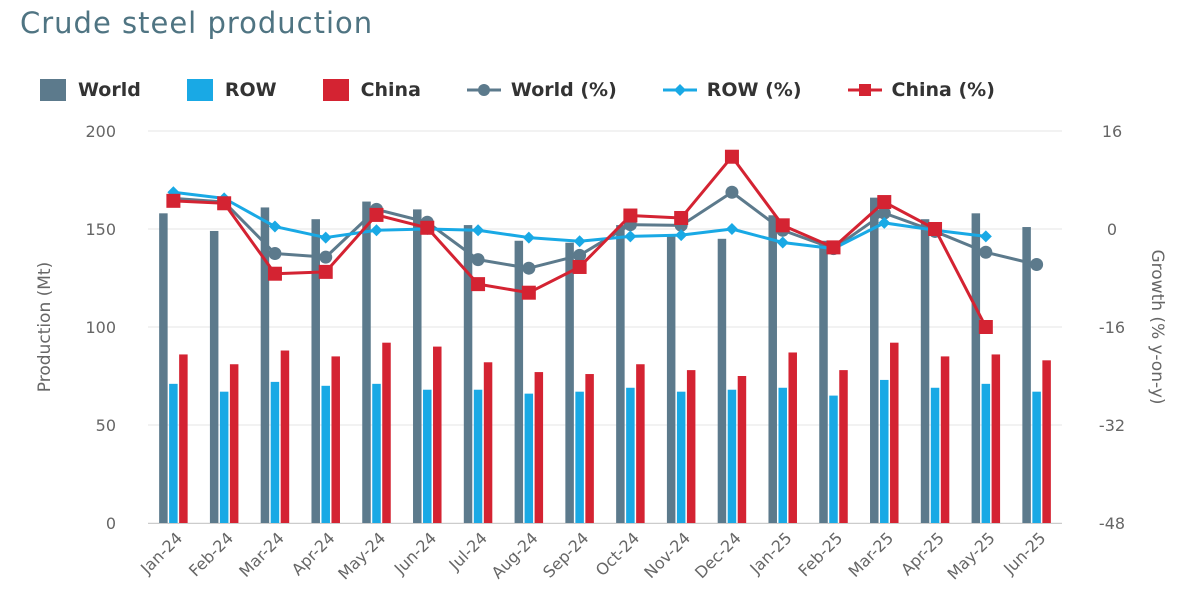 Image resolution: width=1198 pixels, height=607 pixels. I want to click on x-tick-label: Mar-24, so click(261, 554).